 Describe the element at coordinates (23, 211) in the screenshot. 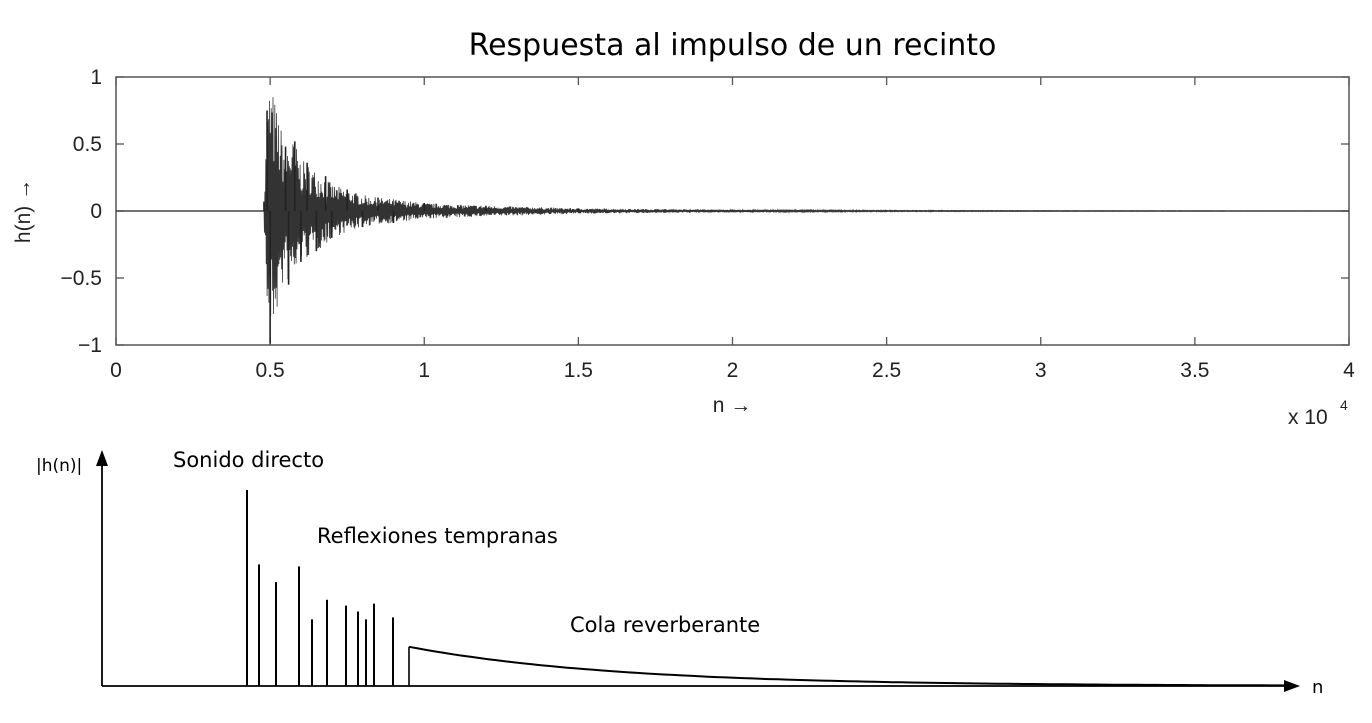

I see `y-axis-label: h(n) →` at that location.